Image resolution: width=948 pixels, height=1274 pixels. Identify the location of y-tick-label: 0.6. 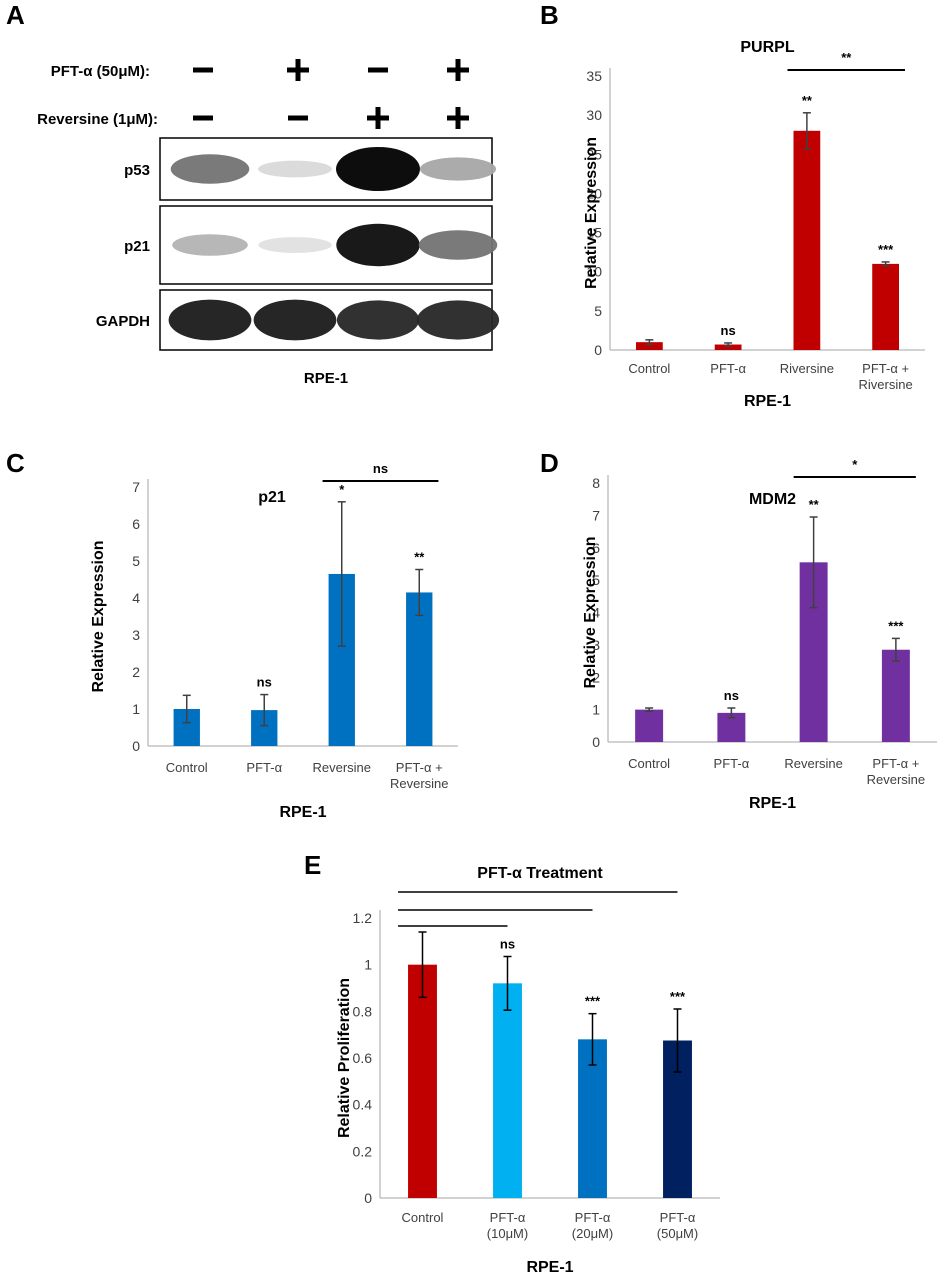
(363, 1058).